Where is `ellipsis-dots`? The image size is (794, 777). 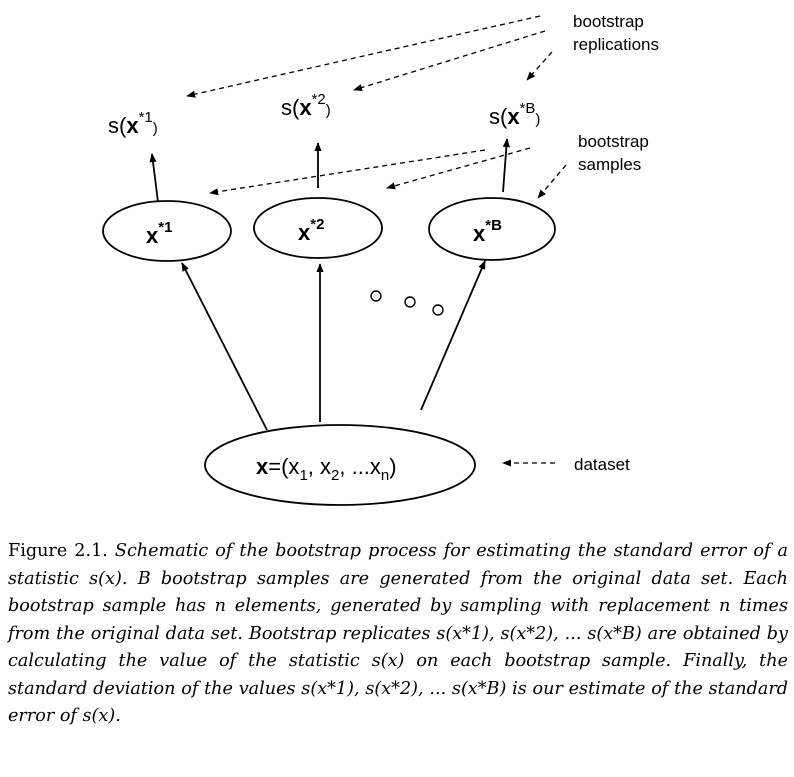
ellipsis-dots is located at coordinates (407, 303).